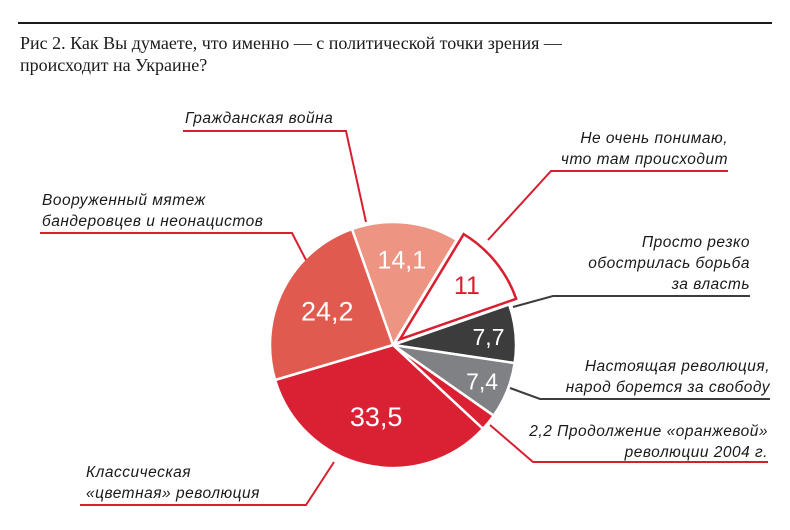  Describe the element at coordinates (173, 246) in the screenshot. I see `leader-line-armed-rebellion` at that location.